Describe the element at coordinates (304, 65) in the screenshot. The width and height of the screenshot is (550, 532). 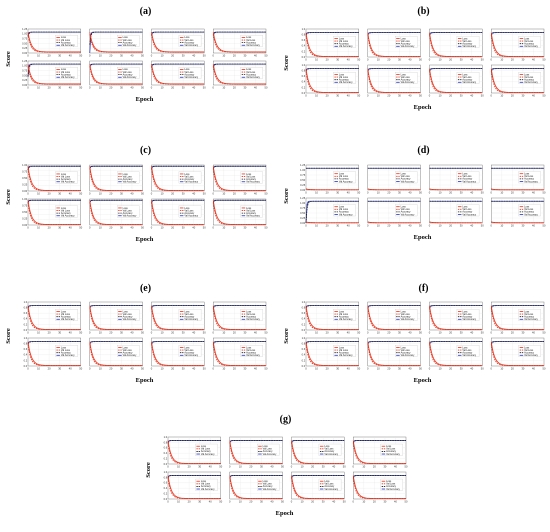
I see `y-tick-label: 1.0` at that location.